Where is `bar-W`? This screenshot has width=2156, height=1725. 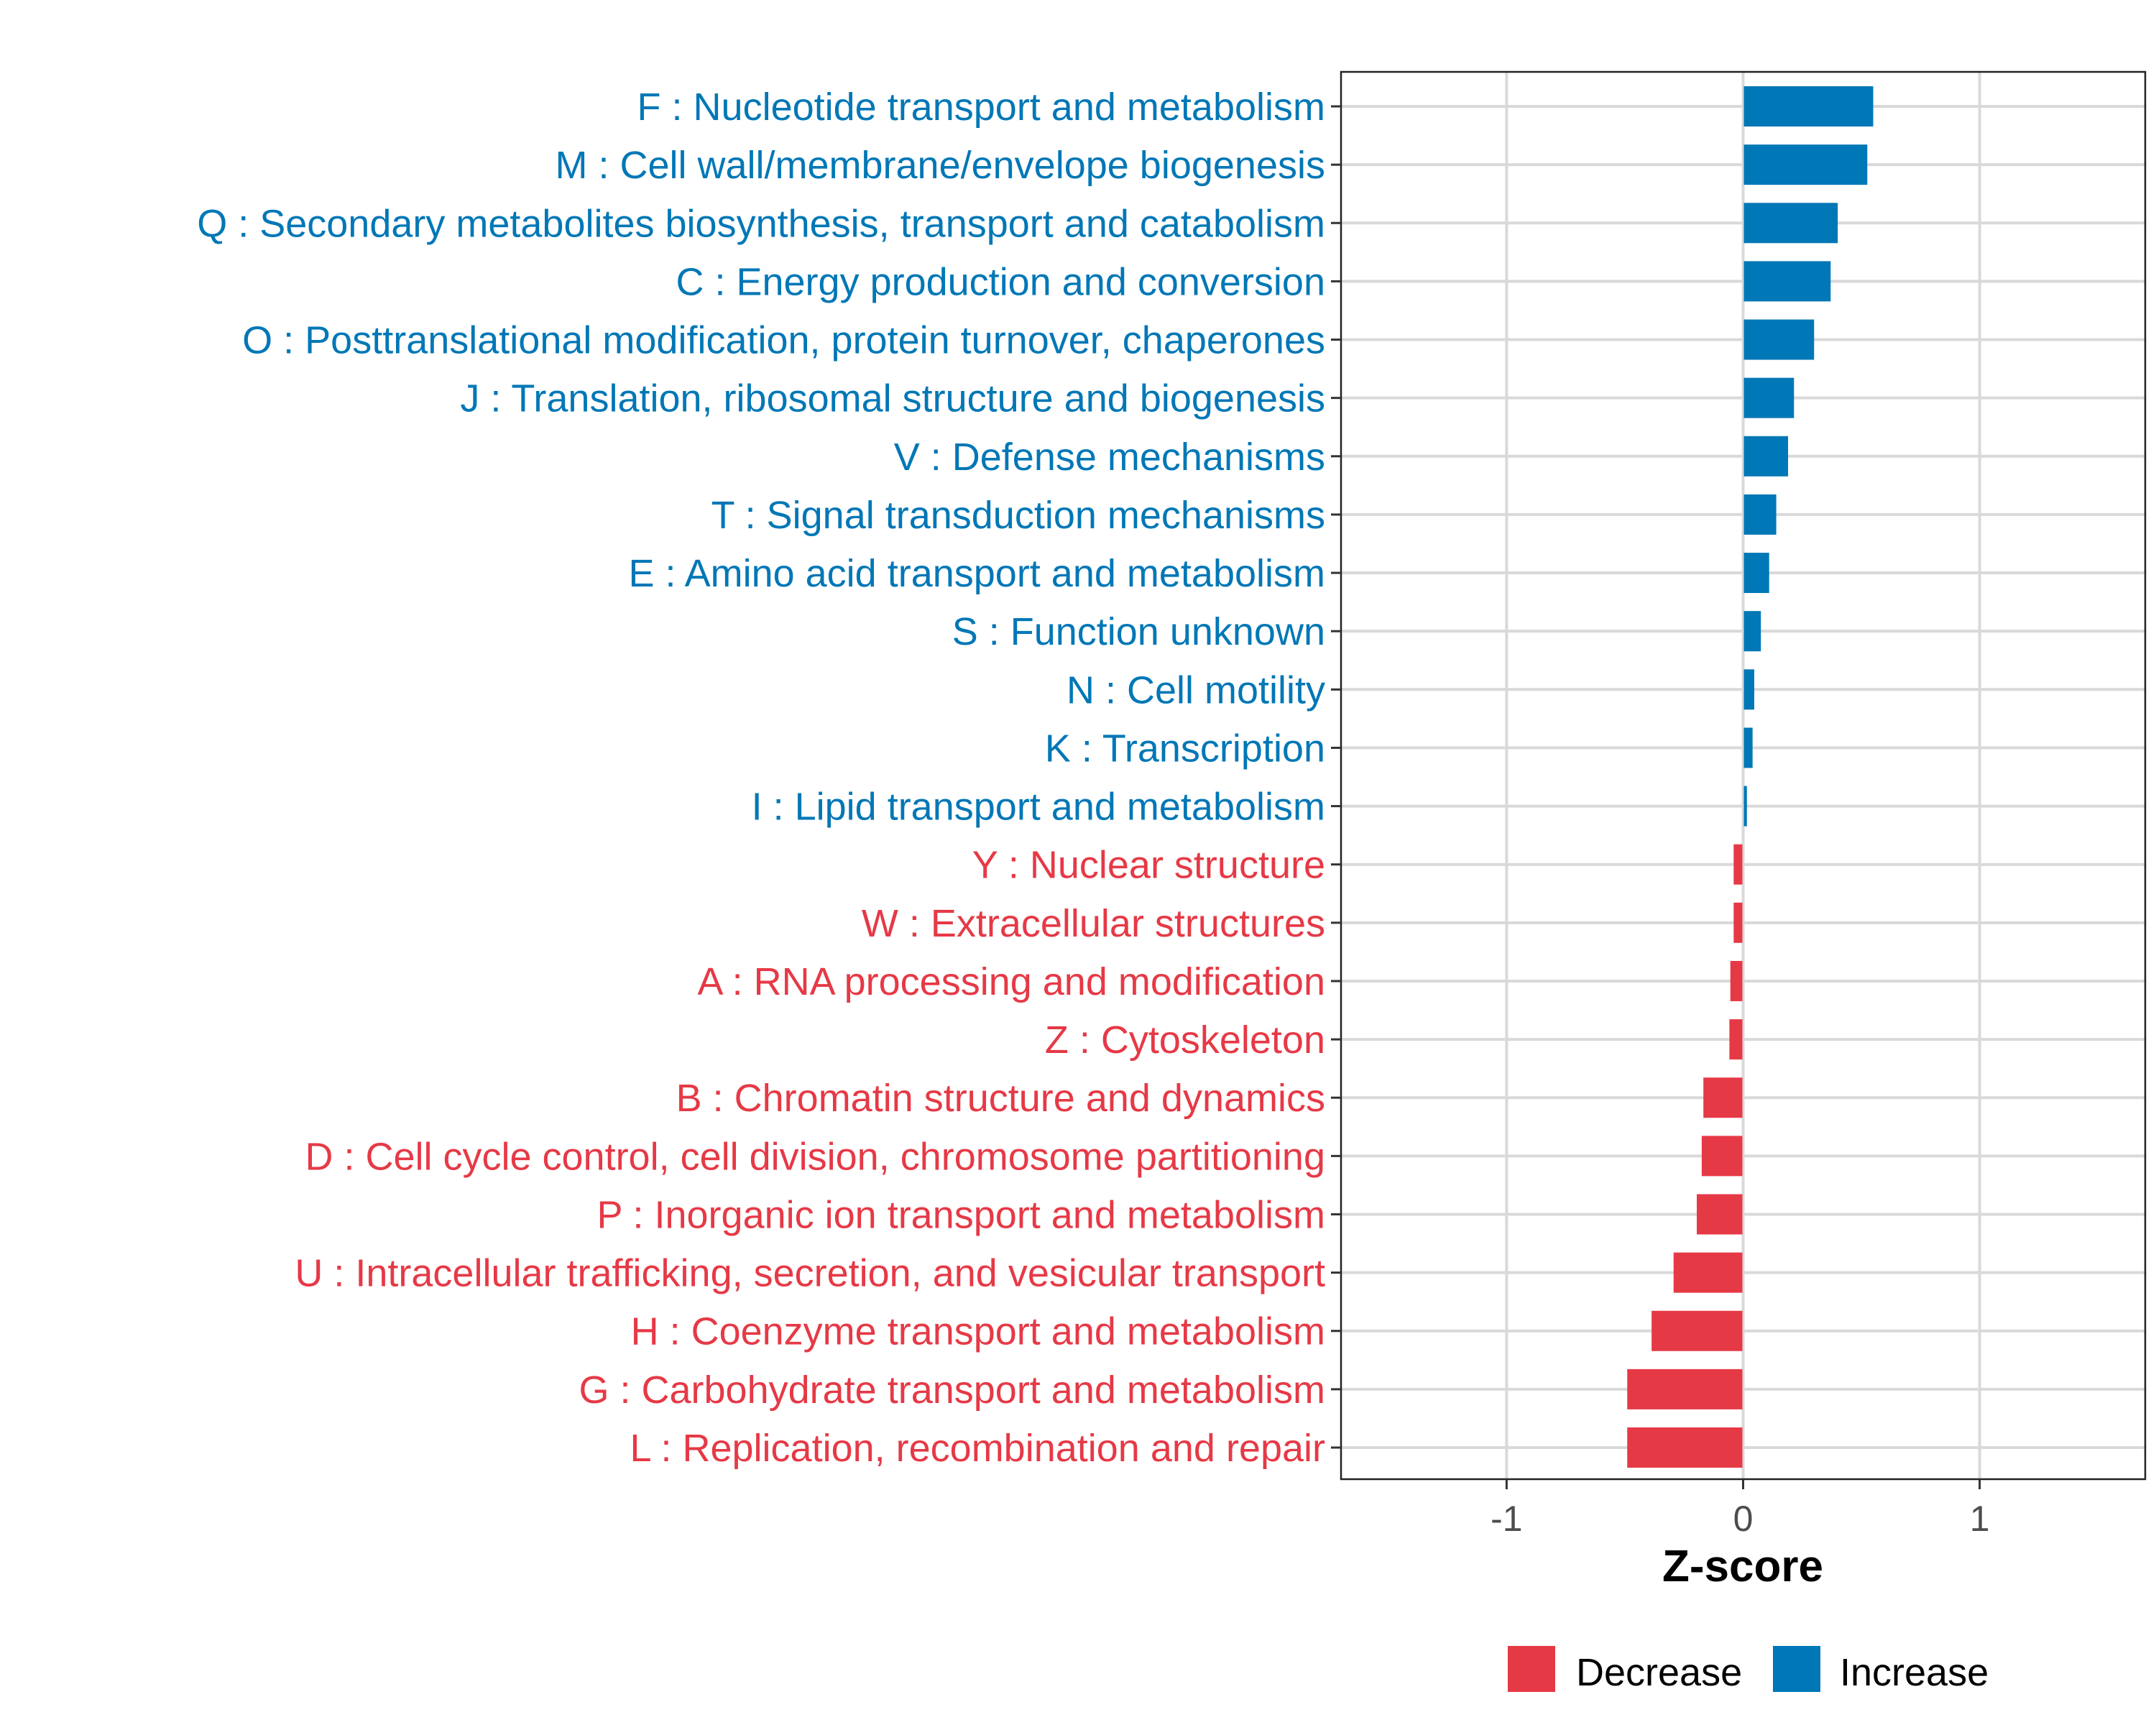 bar-W is located at coordinates (1738, 922).